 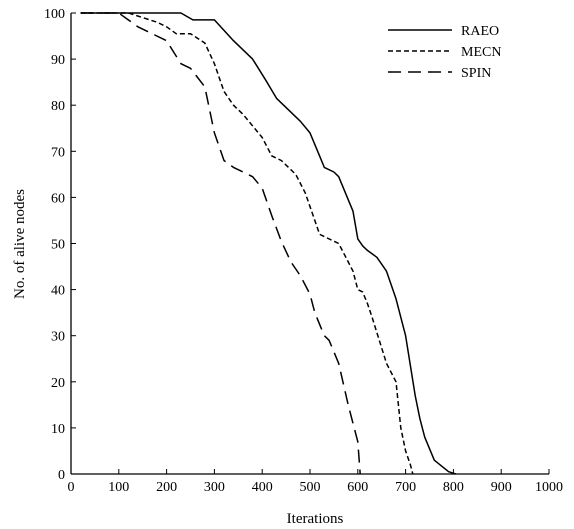 What do you see at coordinates (58, 106) in the screenshot?
I see `y-tick-label: 80` at bounding box center [58, 106].